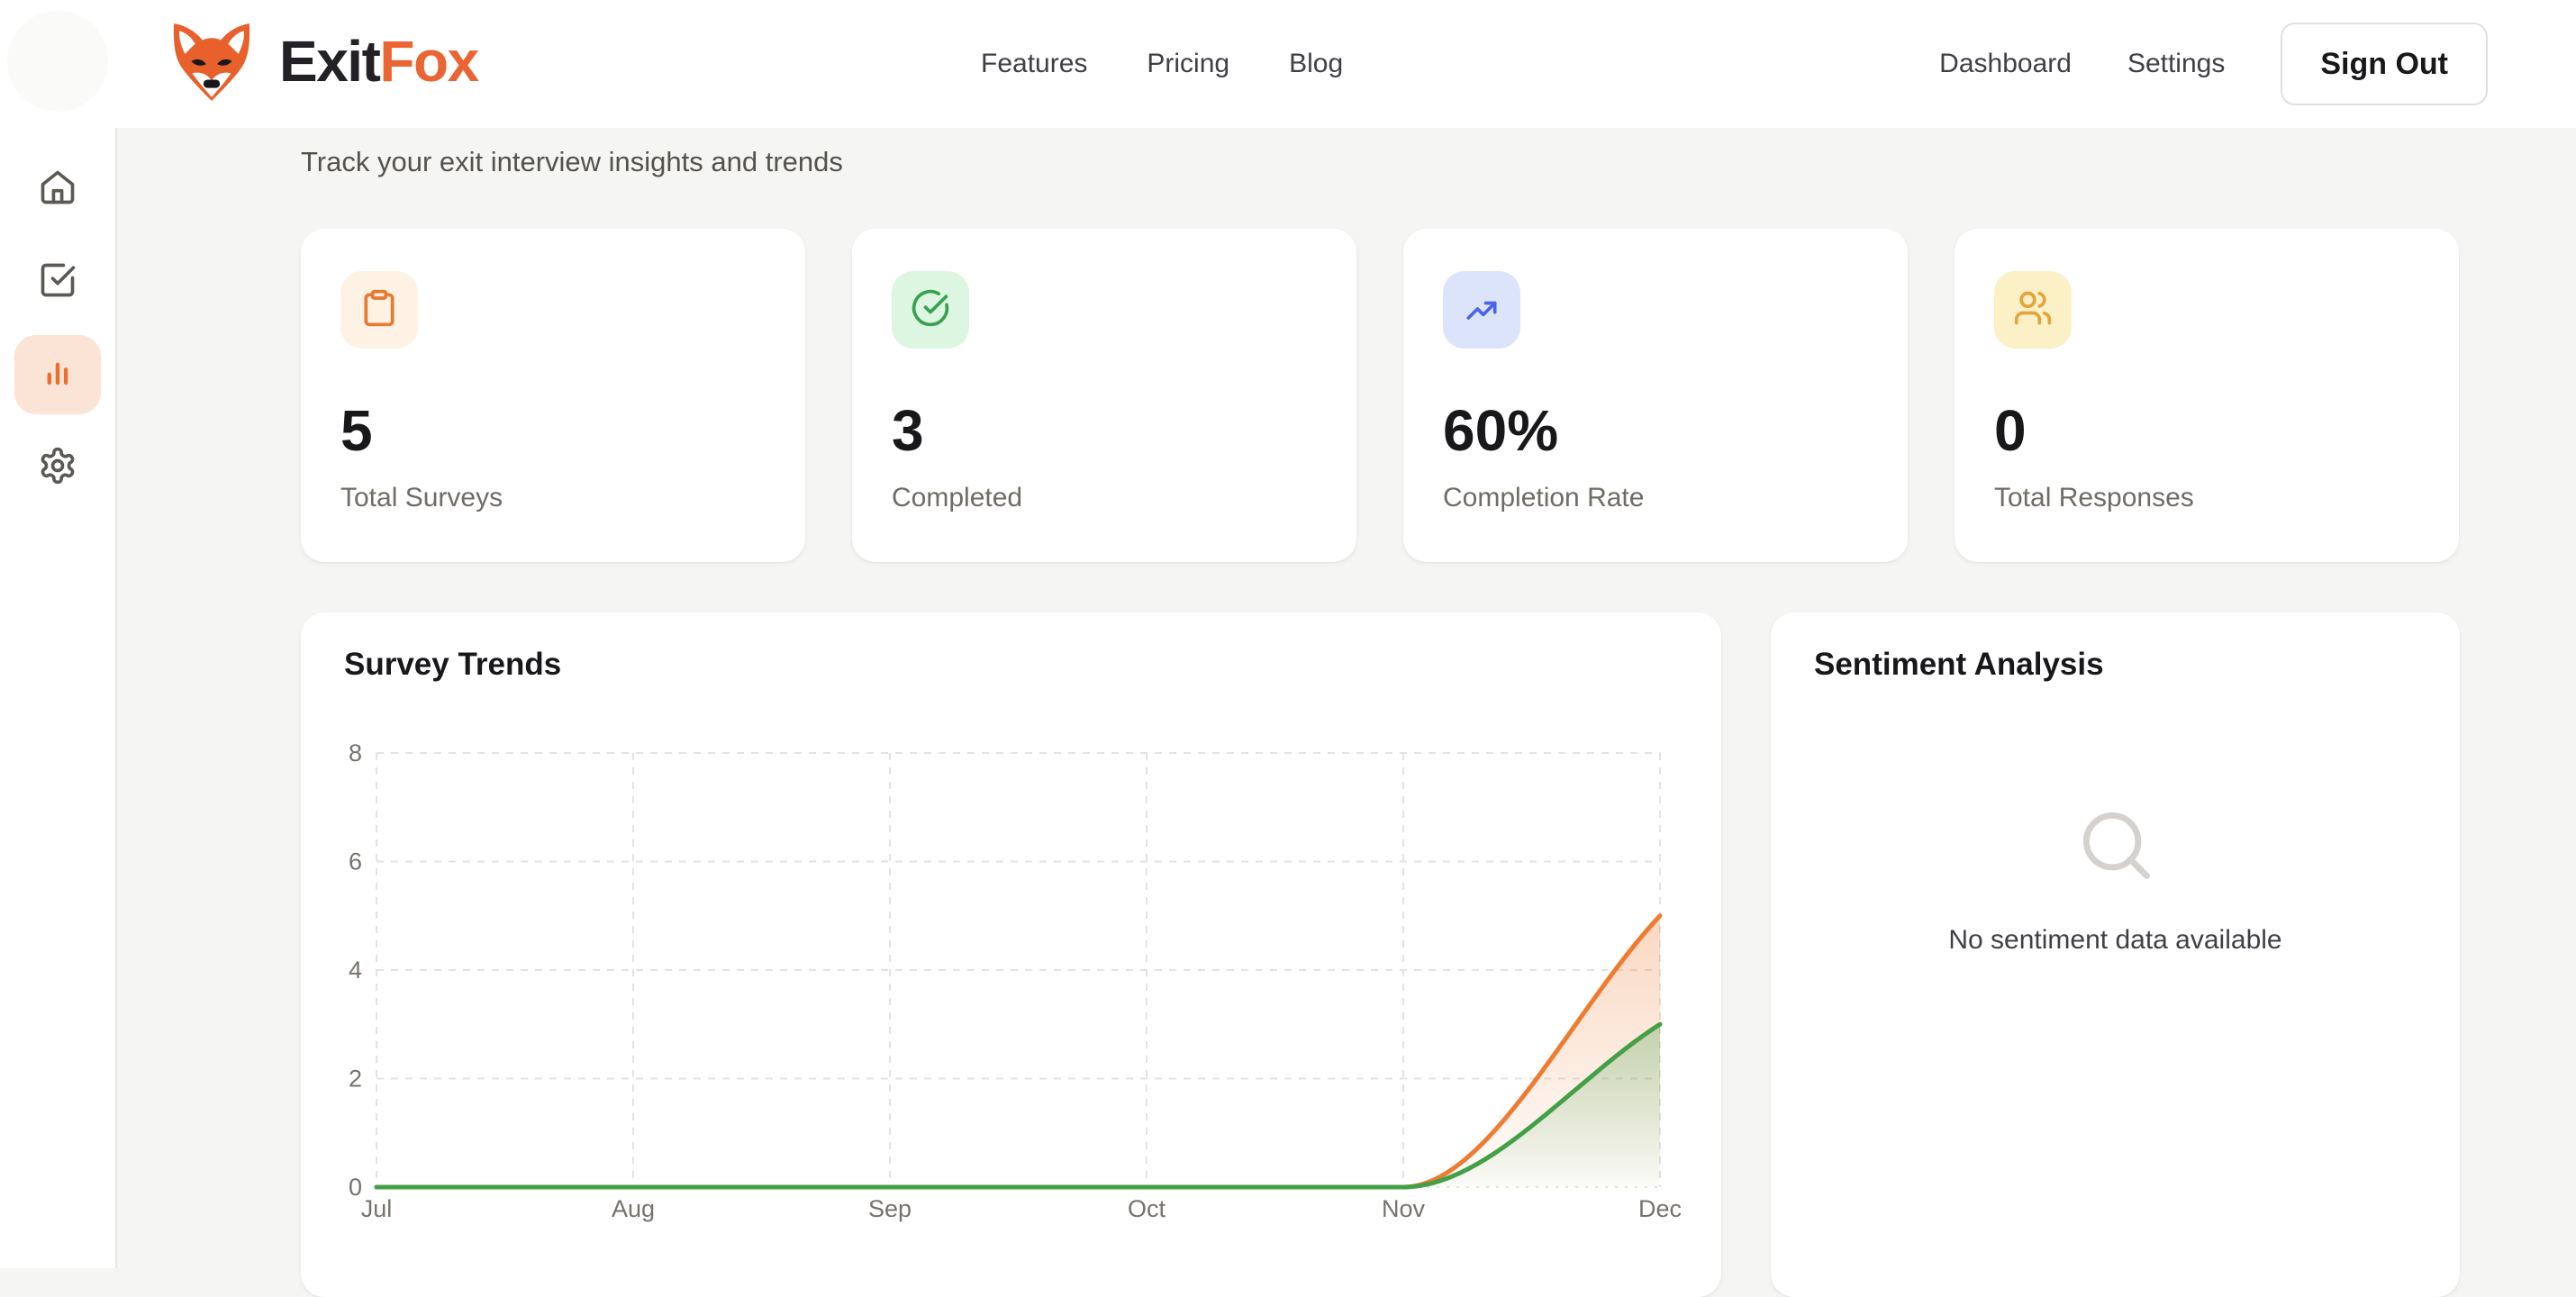 Image resolution: width=2576 pixels, height=1297 pixels. Describe the element at coordinates (453, 665) in the screenshot. I see `survey-trends-title: Survey Trends` at that location.